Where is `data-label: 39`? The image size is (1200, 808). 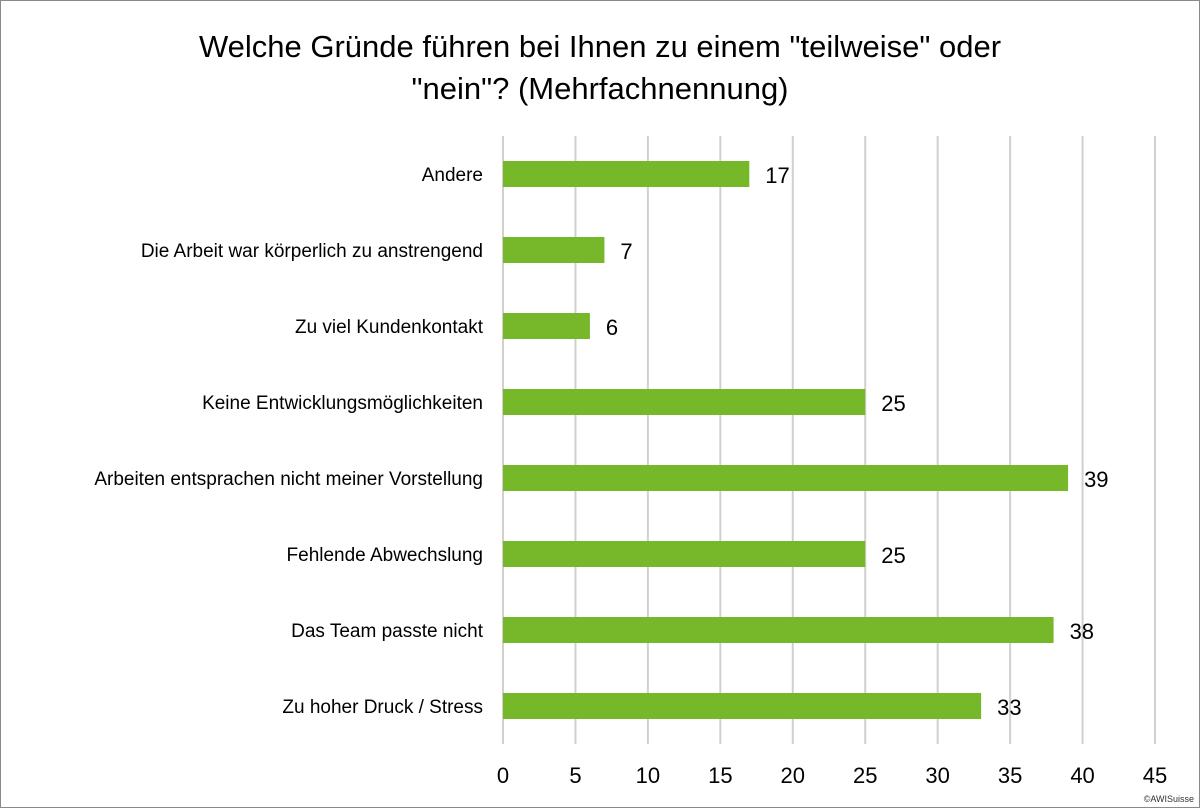 data-label: 39 is located at coordinates (1096, 479).